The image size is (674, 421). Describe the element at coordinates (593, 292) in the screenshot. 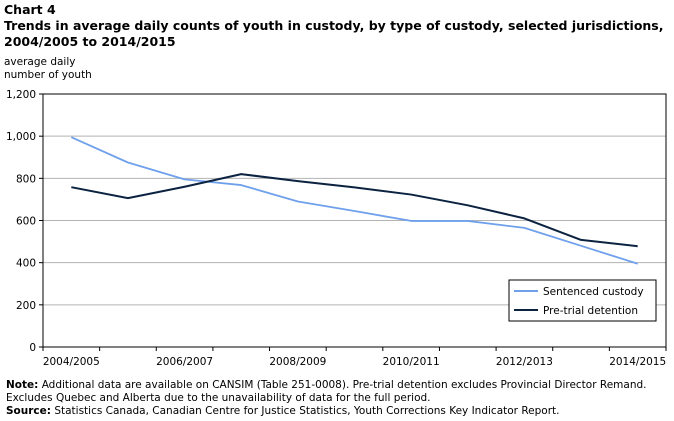

I see `legend-label: Sentenced custody` at that location.